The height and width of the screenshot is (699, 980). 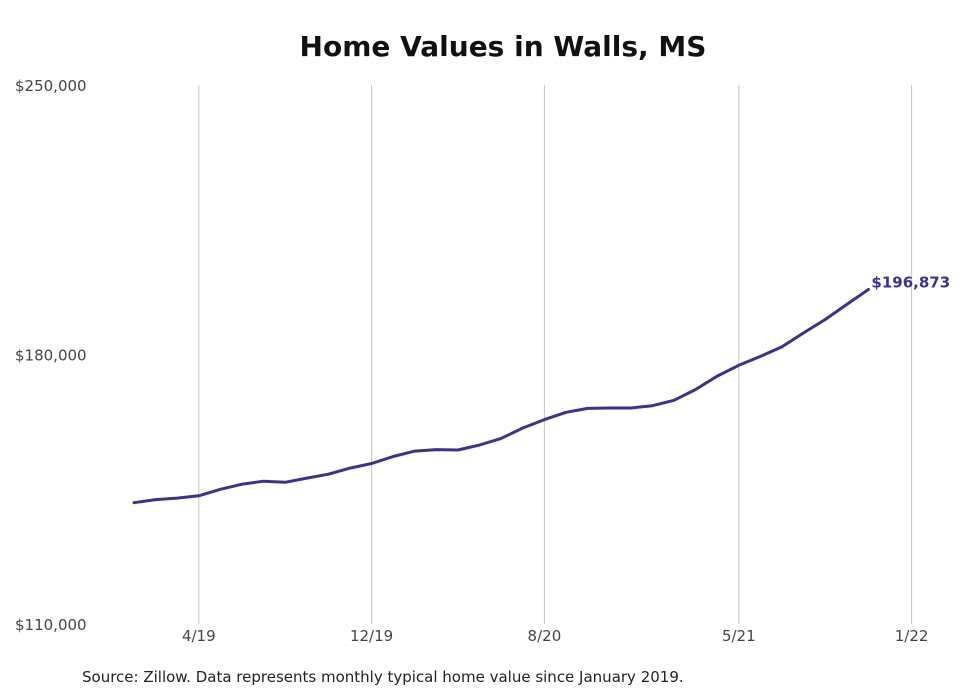 What do you see at coordinates (912, 636) in the screenshot?
I see `x-tick-label: 1/22` at bounding box center [912, 636].